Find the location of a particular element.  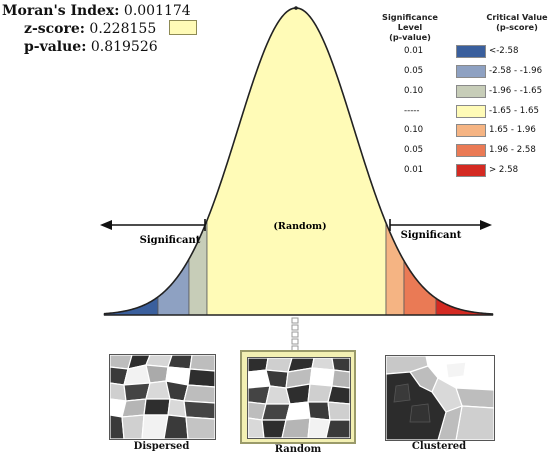

random-map is located at coordinates (299, 398).